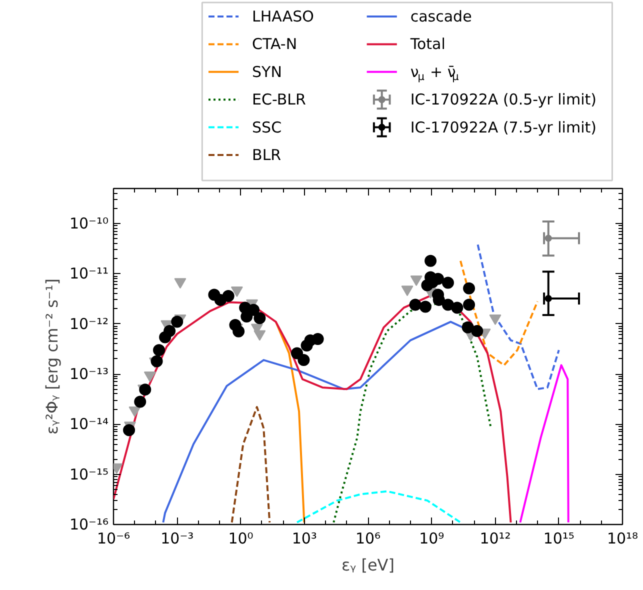  What do you see at coordinates (88, 474) in the screenshot?
I see `y-tick-label: 10⁻¹⁵` at bounding box center [88, 474].